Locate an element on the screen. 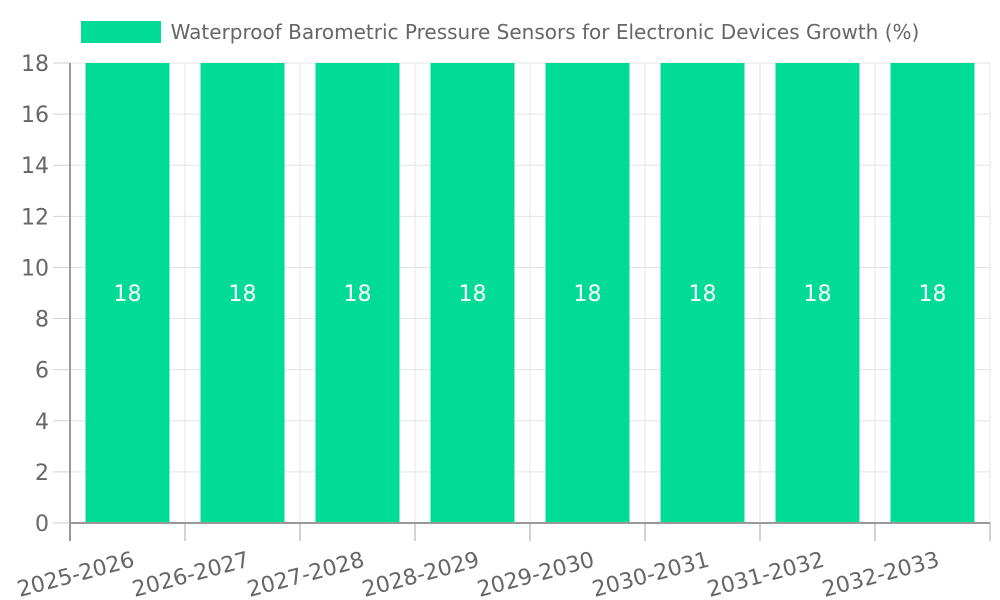 The image size is (1000, 600). y-axis-tick-label: 8 is located at coordinates (42, 320).